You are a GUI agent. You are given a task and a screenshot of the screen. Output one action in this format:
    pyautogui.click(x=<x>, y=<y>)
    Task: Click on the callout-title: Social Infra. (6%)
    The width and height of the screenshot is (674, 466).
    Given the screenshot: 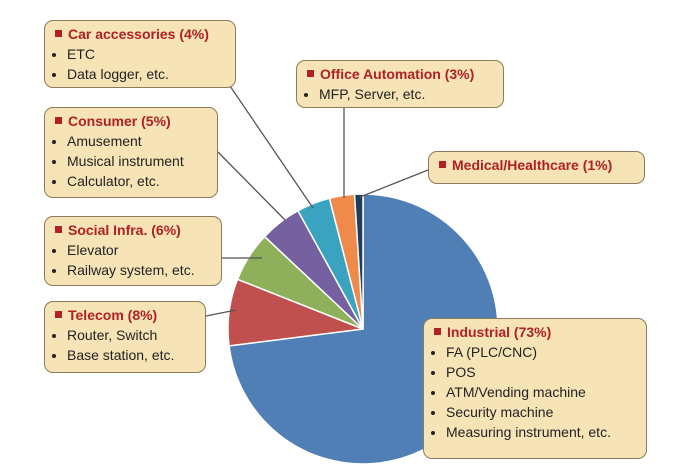 What is the action you would take?
    pyautogui.click(x=134, y=230)
    